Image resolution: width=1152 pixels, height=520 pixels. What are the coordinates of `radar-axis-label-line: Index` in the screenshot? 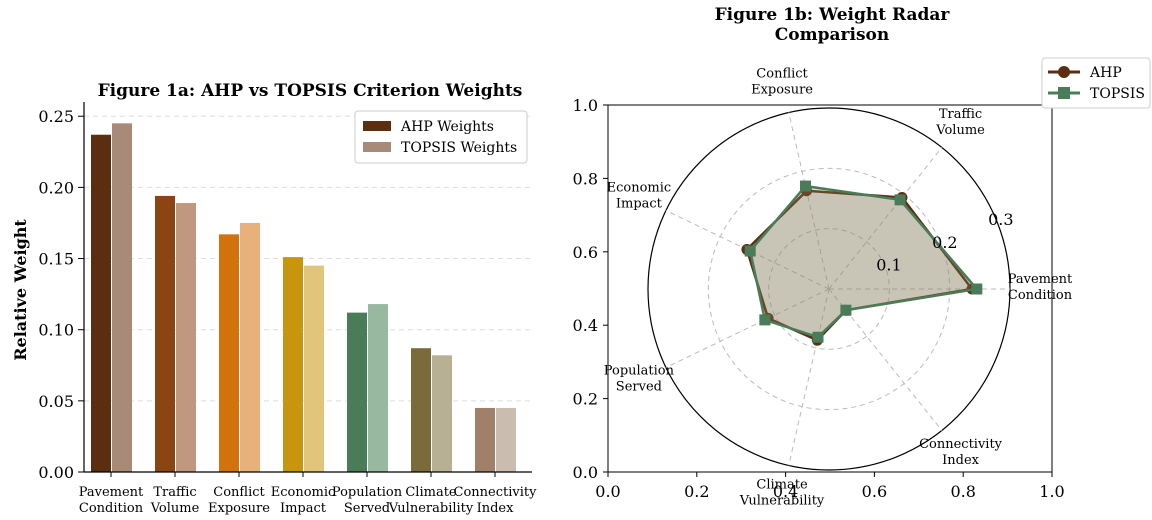 It's located at (961, 460).